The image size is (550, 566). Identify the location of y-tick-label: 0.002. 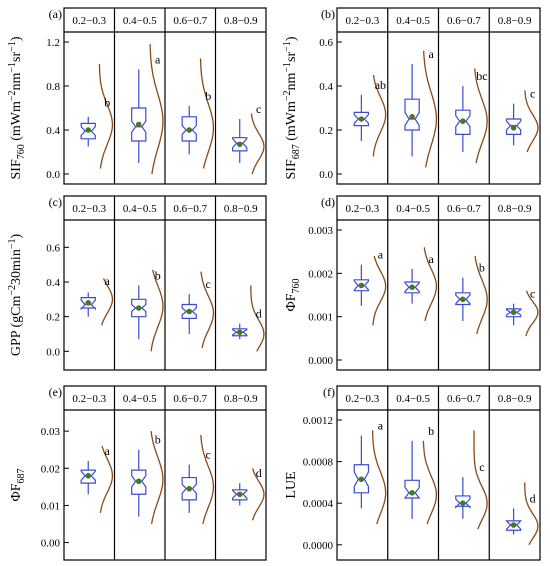
(320, 274).